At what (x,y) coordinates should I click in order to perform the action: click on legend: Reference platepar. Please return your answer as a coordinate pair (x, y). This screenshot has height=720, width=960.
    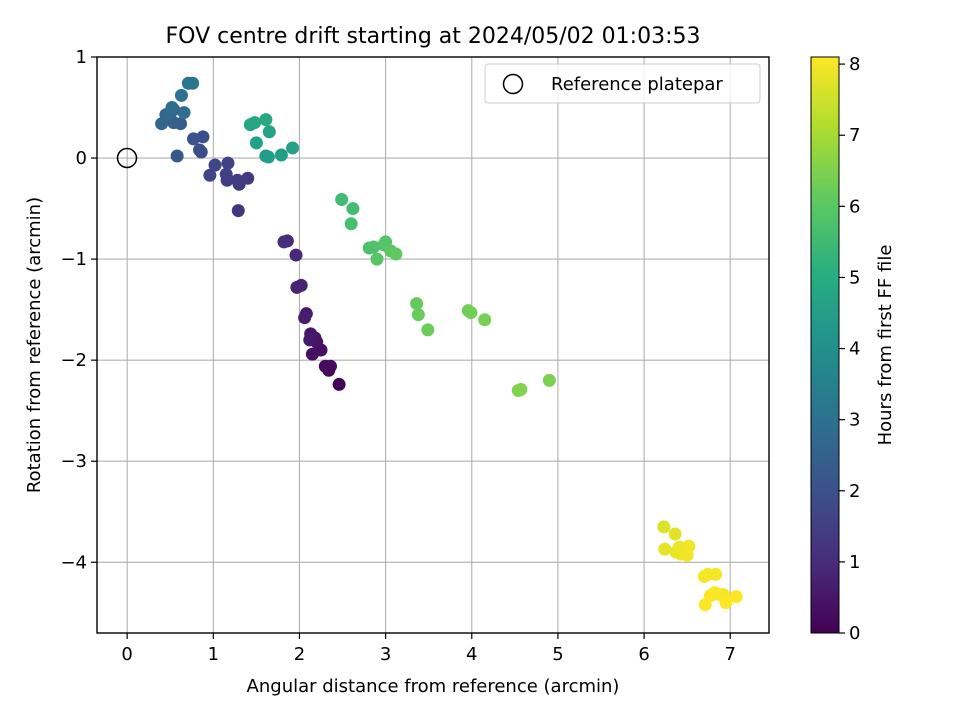
    Looking at the image, I should click on (622, 83).